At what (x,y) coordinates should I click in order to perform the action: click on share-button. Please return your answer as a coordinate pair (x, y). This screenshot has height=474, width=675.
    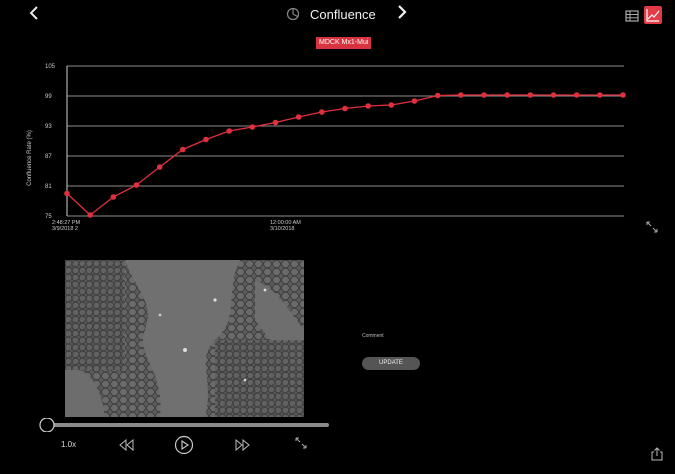
    Looking at the image, I should click on (657, 454).